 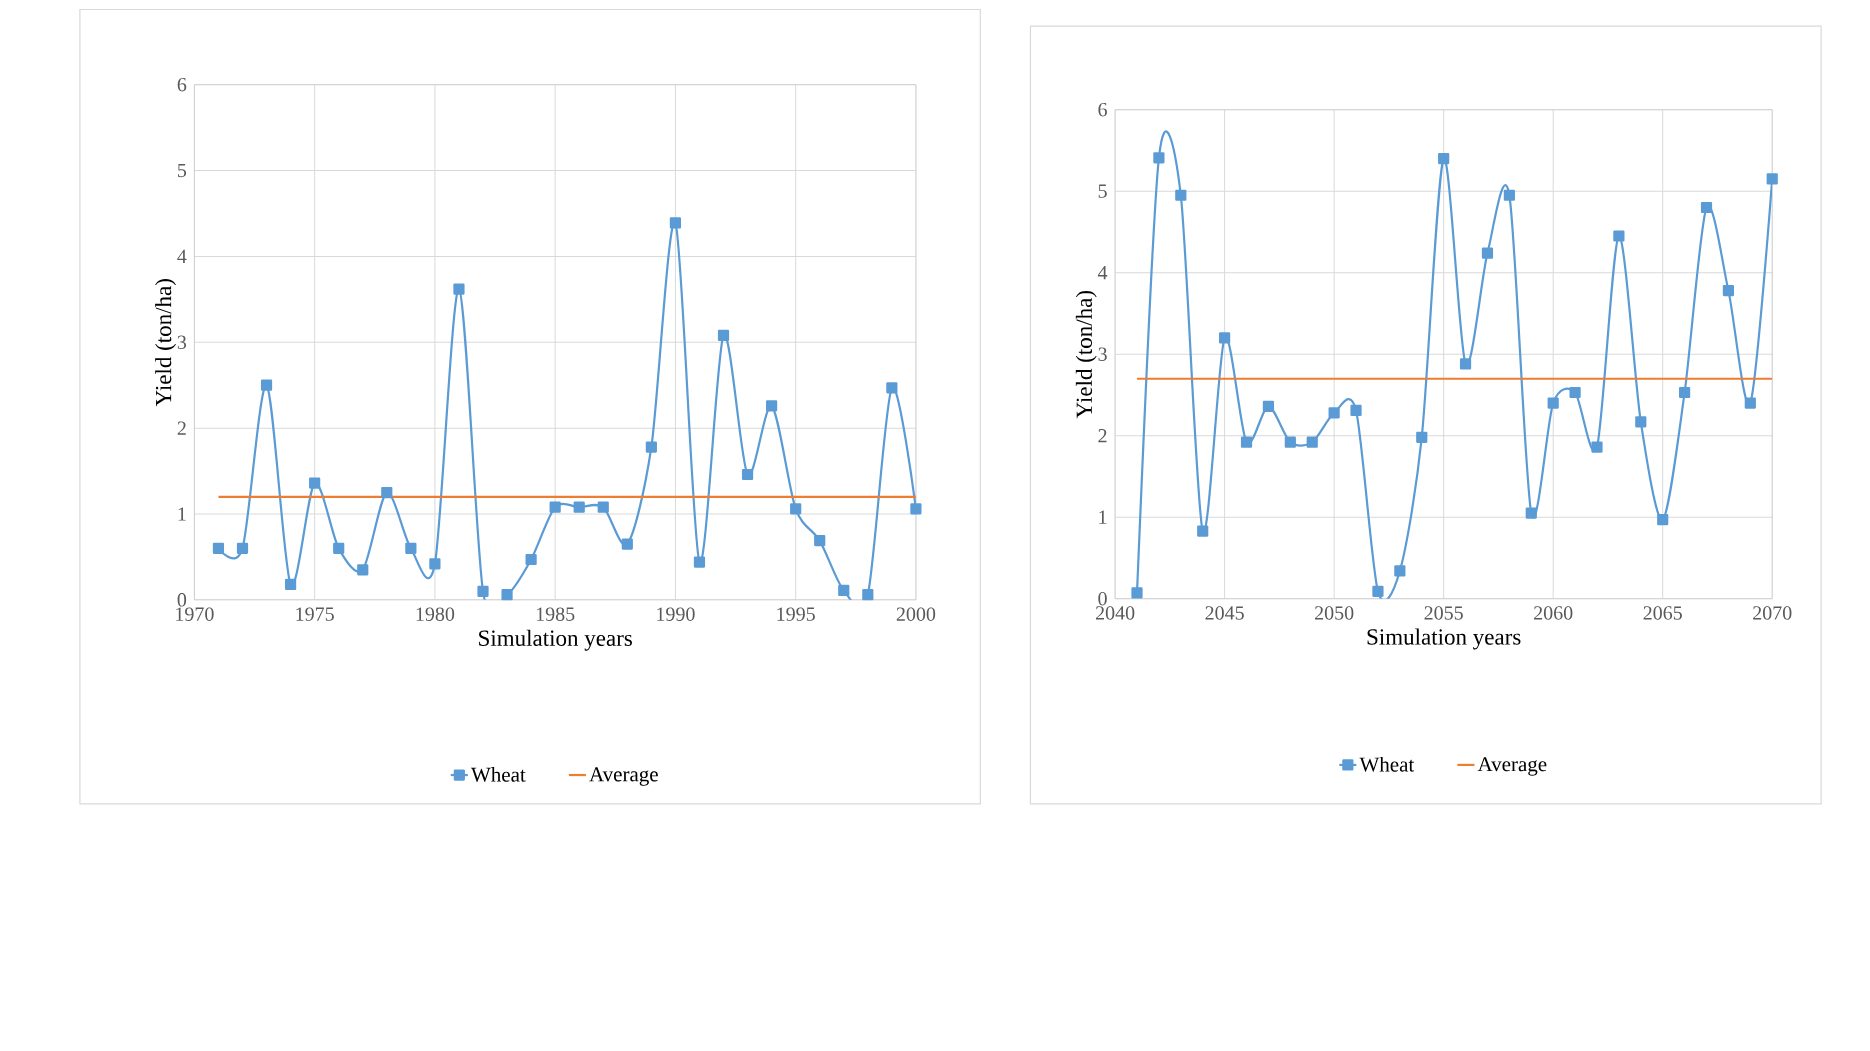 What do you see at coordinates (435, 614) in the screenshot?
I see `x-tick-label: 1980` at bounding box center [435, 614].